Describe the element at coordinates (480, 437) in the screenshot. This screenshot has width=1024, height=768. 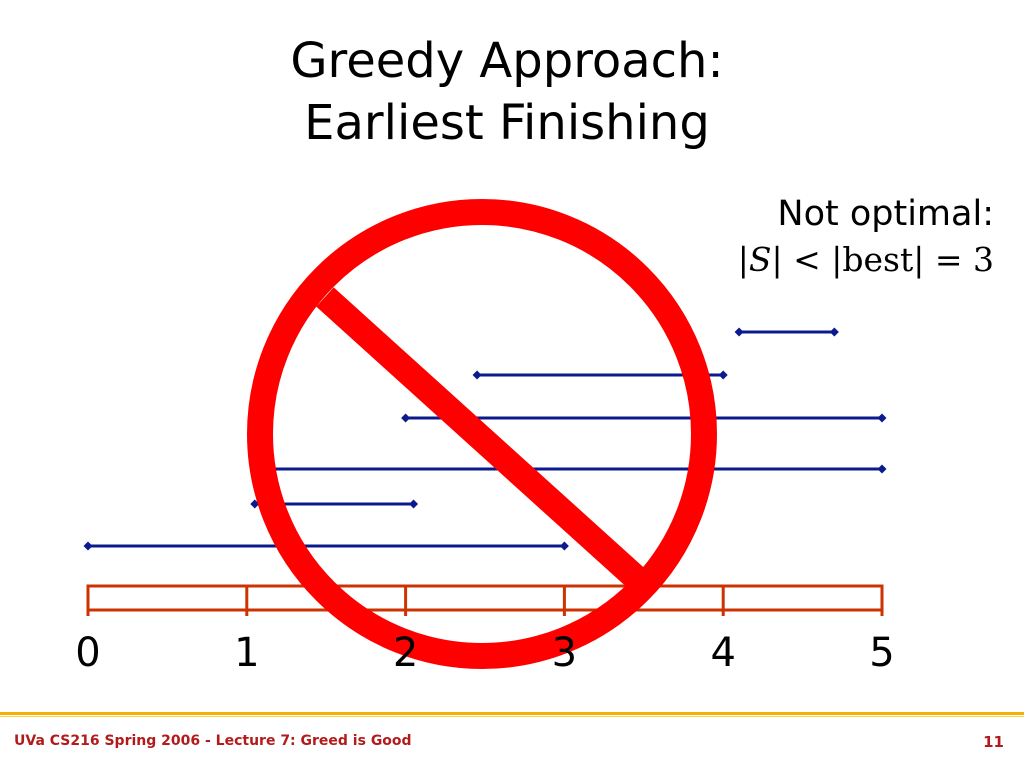
I see `prohibition-slash-icon` at that location.